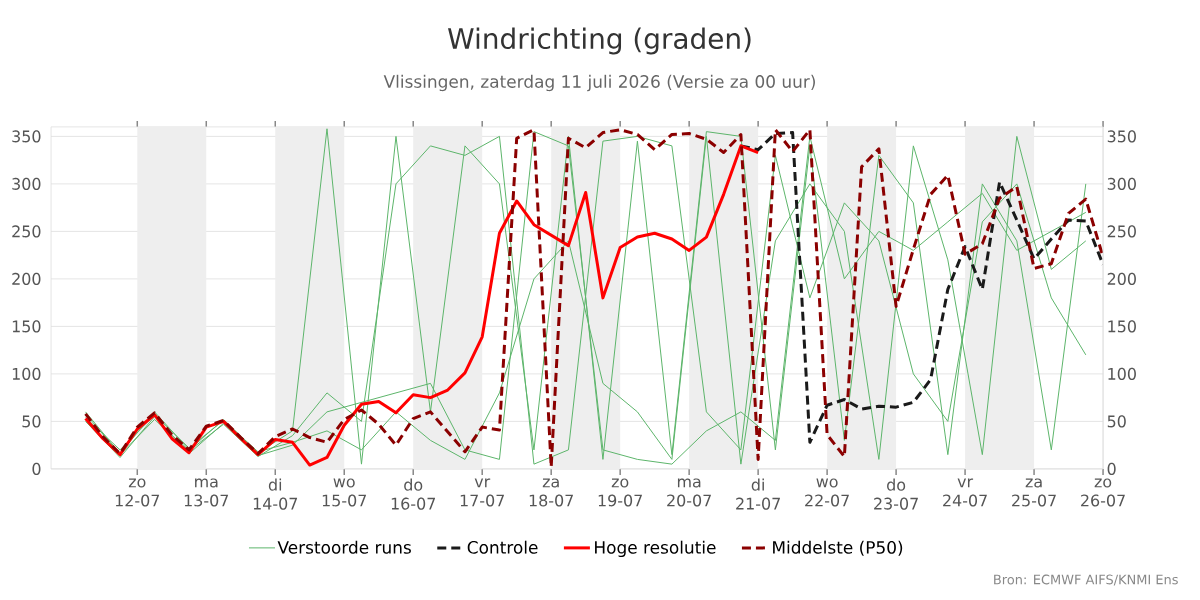 The image size is (1200, 600). Describe the element at coordinates (502, 547) in the screenshot. I see `legend-label: Controle` at that location.